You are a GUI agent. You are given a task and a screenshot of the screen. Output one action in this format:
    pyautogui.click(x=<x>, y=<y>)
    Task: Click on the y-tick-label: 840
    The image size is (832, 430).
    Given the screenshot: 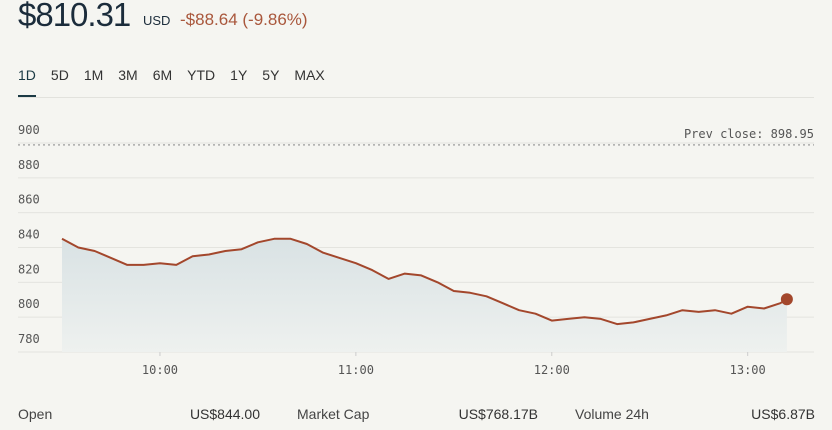 What is the action you would take?
    pyautogui.click(x=29, y=235)
    